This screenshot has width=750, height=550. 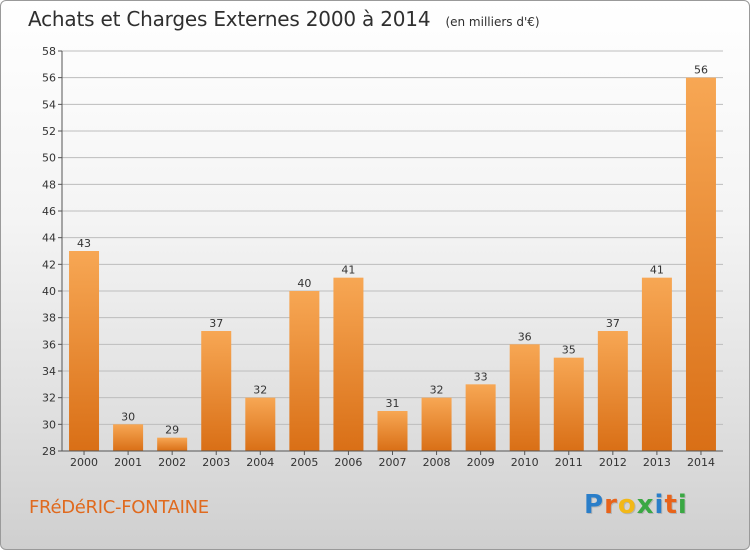 What do you see at coordinates (304, 283) in the screenshot?
I see `value-label: 40` at bounding box center [304, 283].